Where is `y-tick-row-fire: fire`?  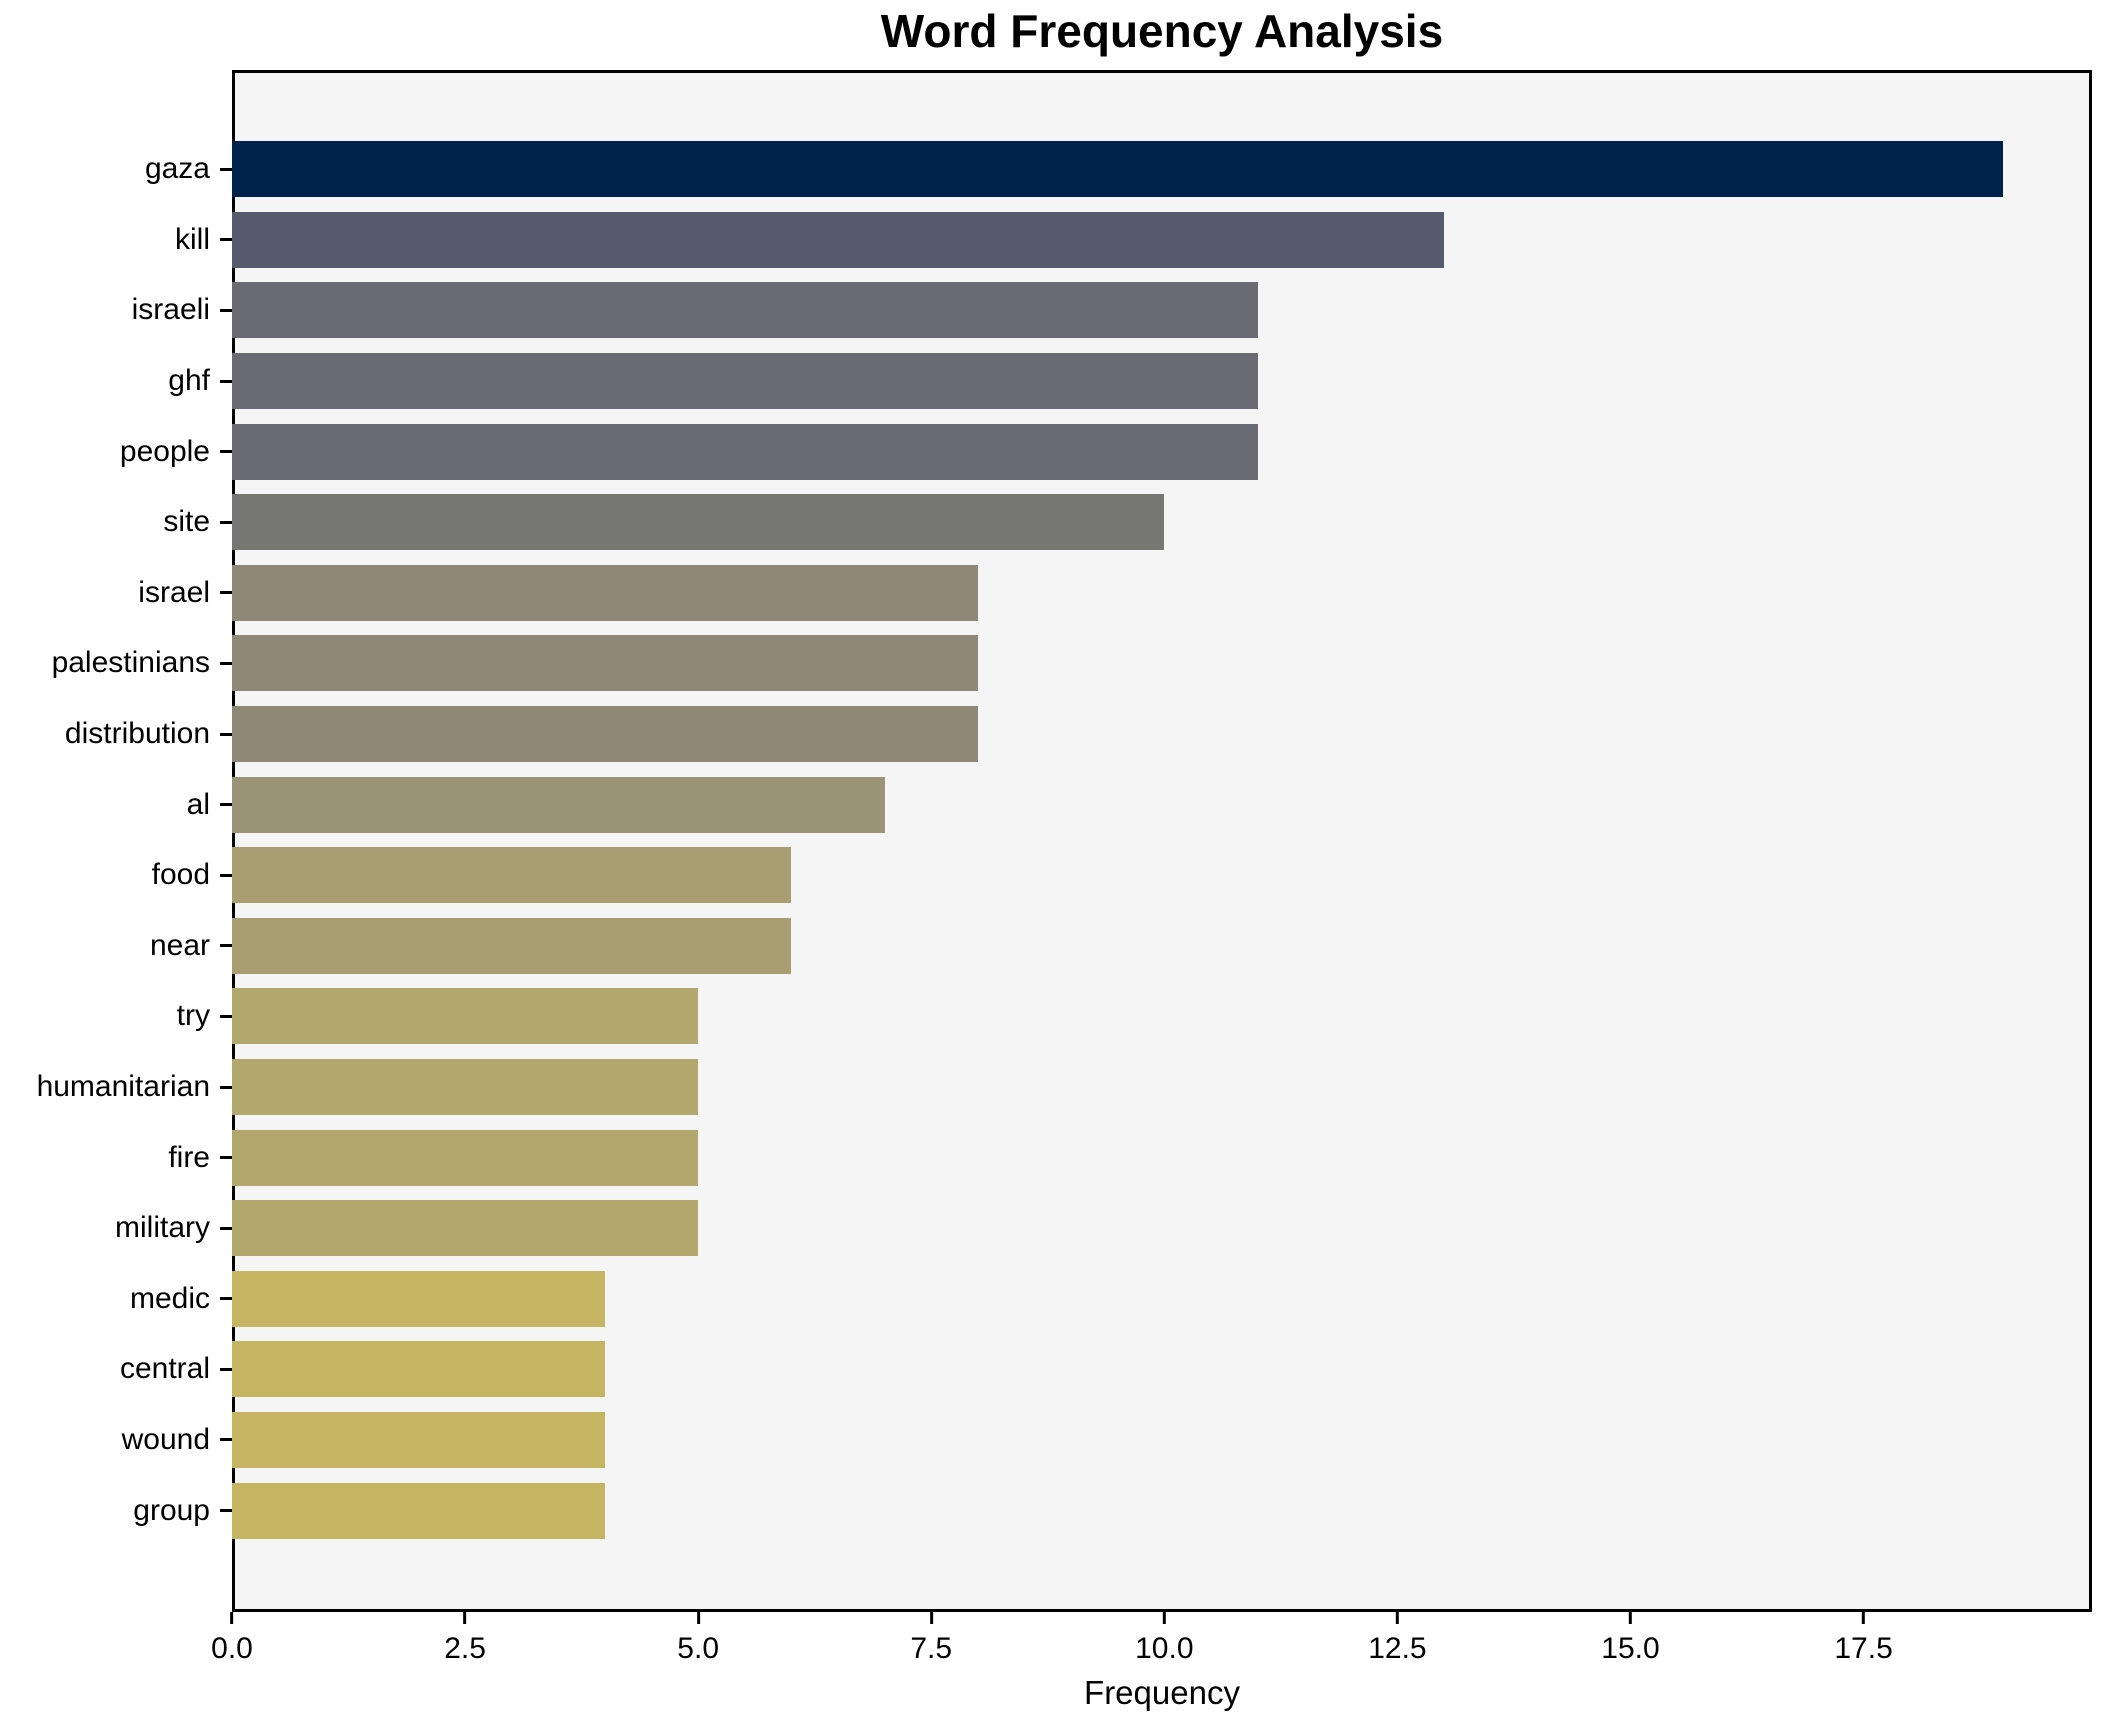
y-tick-row-fire: fire is located at coordinates (116, 1157).